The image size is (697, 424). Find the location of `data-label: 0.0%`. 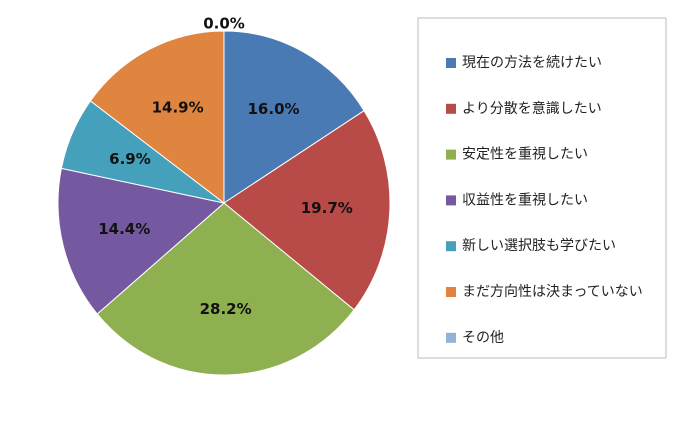

data-label: 0.0% is located at coordinates (224, 24).